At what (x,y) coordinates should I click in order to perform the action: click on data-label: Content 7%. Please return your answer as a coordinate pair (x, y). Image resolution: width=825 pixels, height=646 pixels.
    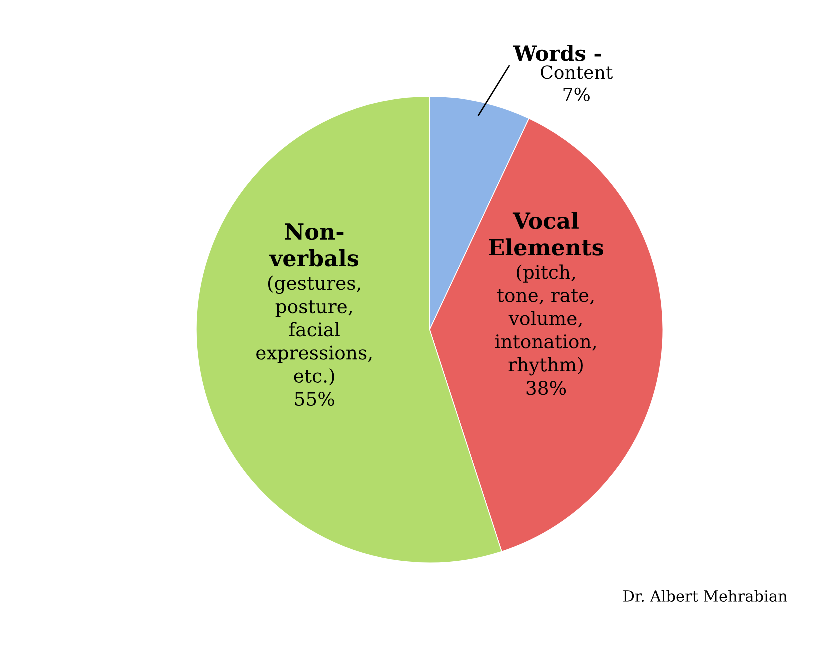
    Looking at the image, I should click on (577, 84).